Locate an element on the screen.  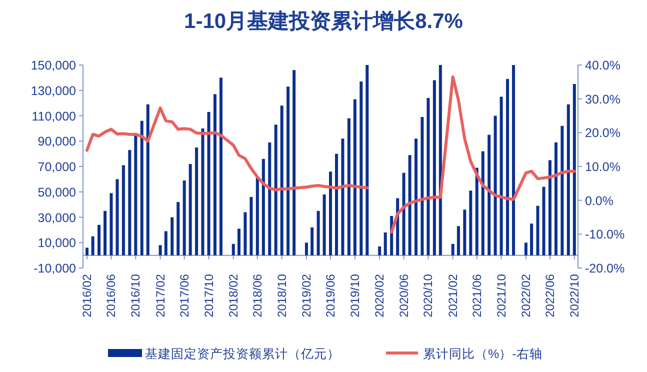
y-tick-label: 50,000 is located at coordinates (57, 192).